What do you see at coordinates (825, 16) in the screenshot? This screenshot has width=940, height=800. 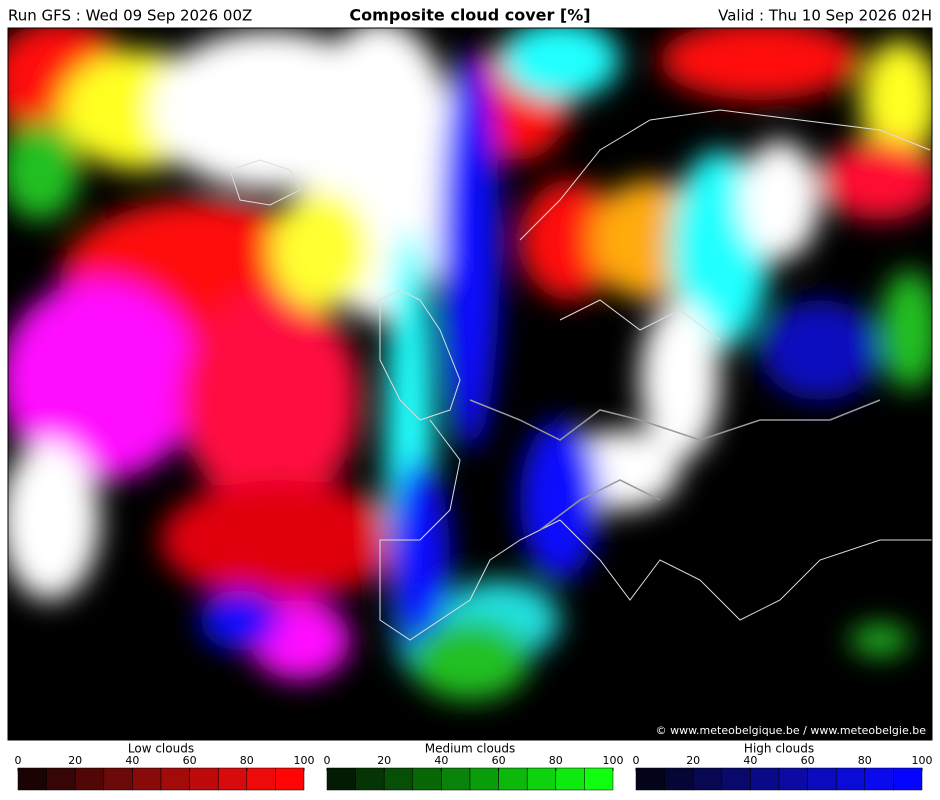 I see `valid-label: Valid : Thu 10 Sep 2026 02H` at bounding box center [825, 16].